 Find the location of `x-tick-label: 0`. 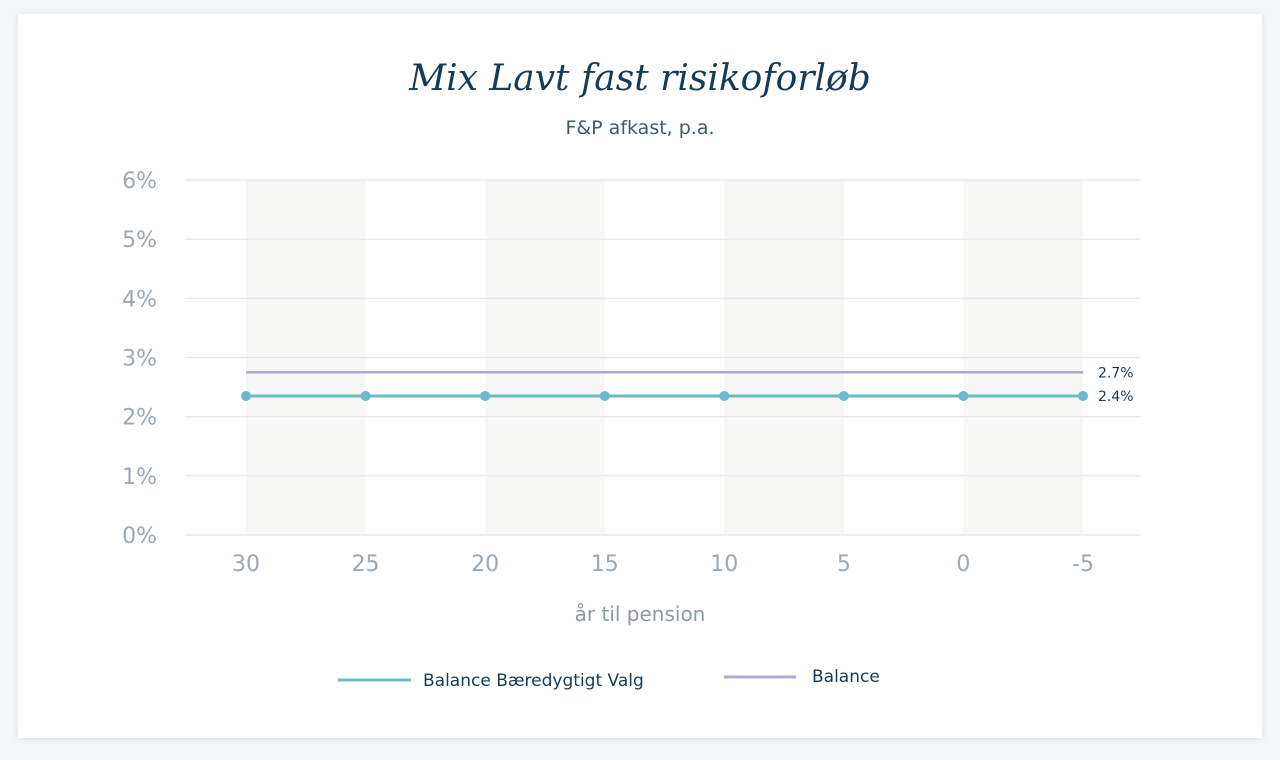

x-tick-label: 0 is located at coordinates (963, 564).